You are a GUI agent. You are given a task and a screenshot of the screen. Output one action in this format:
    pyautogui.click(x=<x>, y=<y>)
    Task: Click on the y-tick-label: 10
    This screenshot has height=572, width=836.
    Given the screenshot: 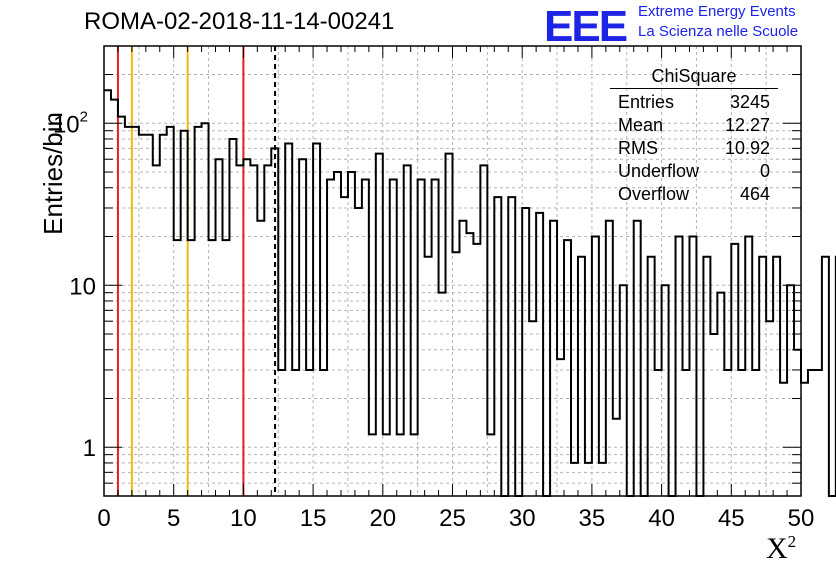 What is the action you would take?
    pyautogui.click(x=82, y=286)
    